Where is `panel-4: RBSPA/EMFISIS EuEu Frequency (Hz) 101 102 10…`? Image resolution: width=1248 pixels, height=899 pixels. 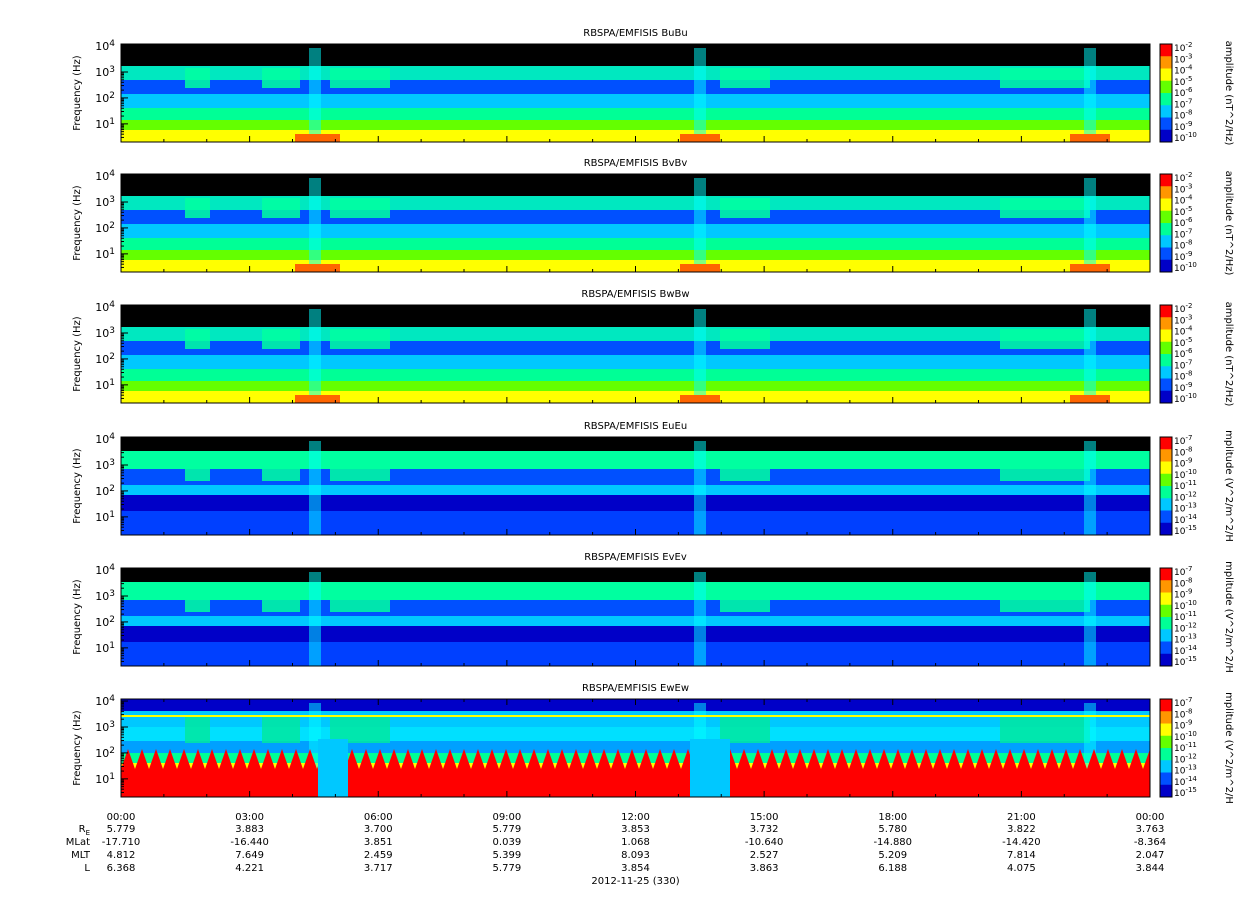
panel-4: RBSPA/EMFISIS EuEu Frequency (Hz) 101 102 10… is located at coordinates (653, 481).